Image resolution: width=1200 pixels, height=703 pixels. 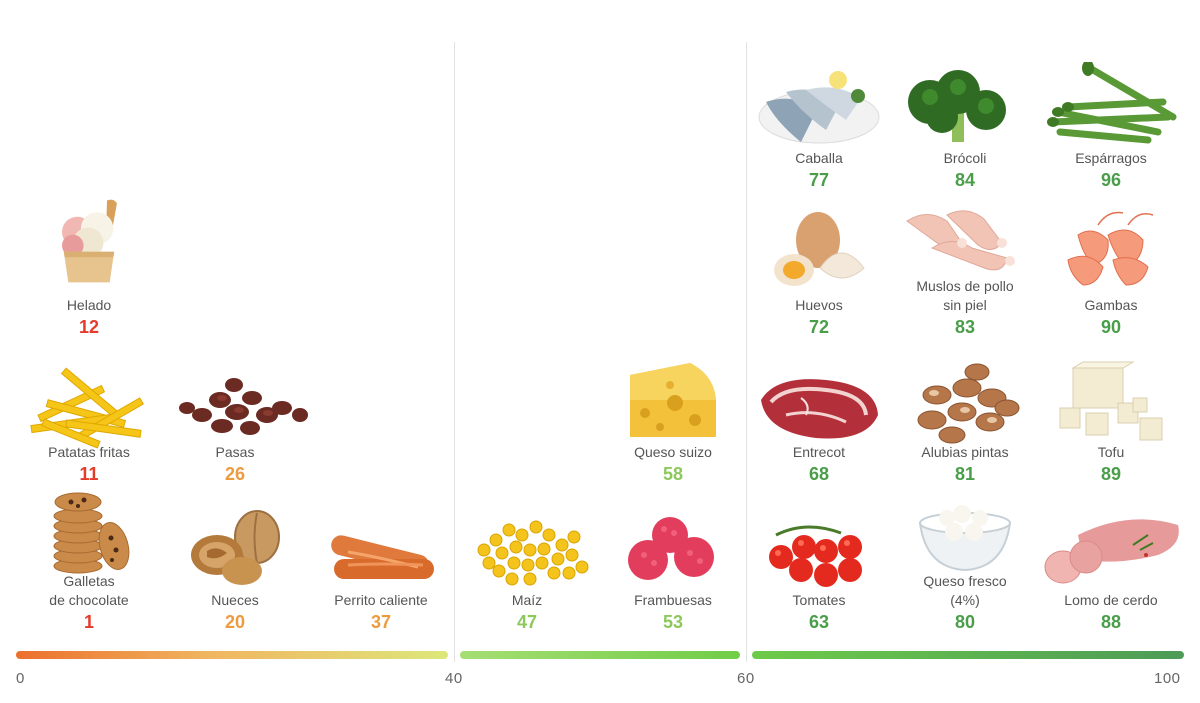 What do you see at coordinates (87, 408) in the screenshot?
I see `fries-icon` at bounding box center [87, 408].